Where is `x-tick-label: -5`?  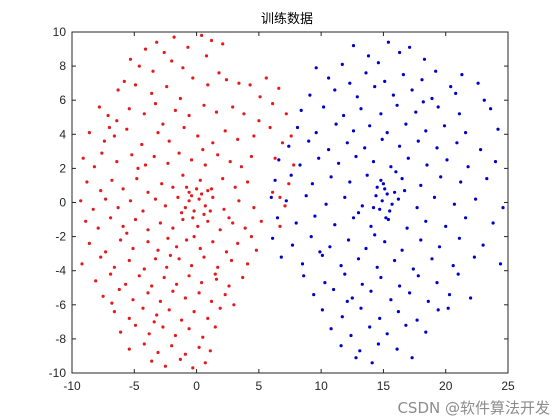 x-tick-label: -5 is located at coordinates (134, 386).